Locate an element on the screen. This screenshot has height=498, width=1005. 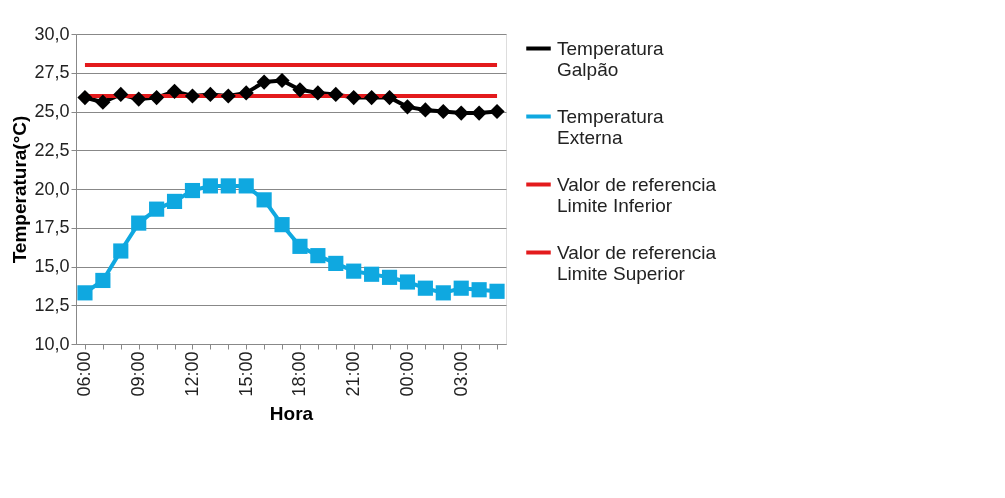
x-tick-label: 18:00 is located at coordinates (299, 374).